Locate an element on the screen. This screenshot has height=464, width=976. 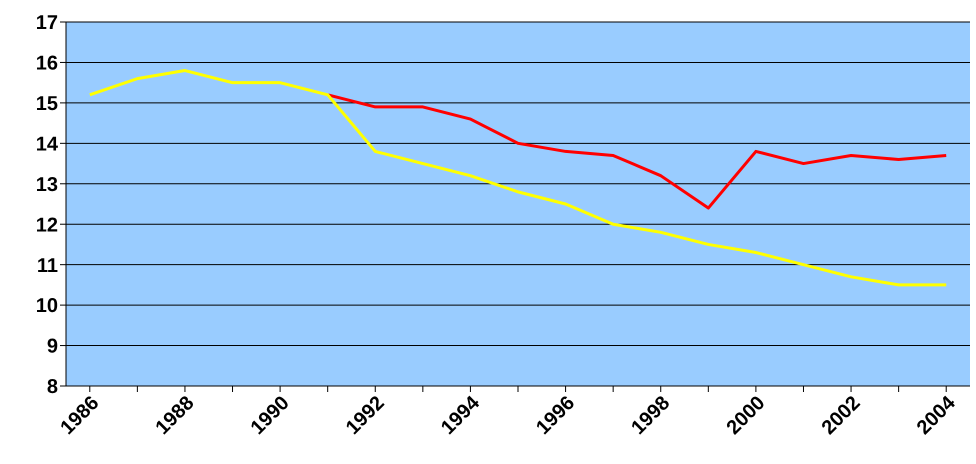
y-tick-label: 14 is located at coordinates (47, 144).